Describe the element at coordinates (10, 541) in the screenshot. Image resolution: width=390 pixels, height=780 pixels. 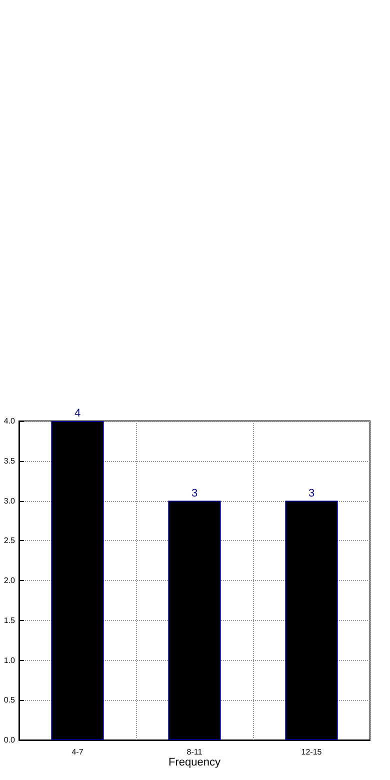
I see `y-tick-label: 2.5` at that location.